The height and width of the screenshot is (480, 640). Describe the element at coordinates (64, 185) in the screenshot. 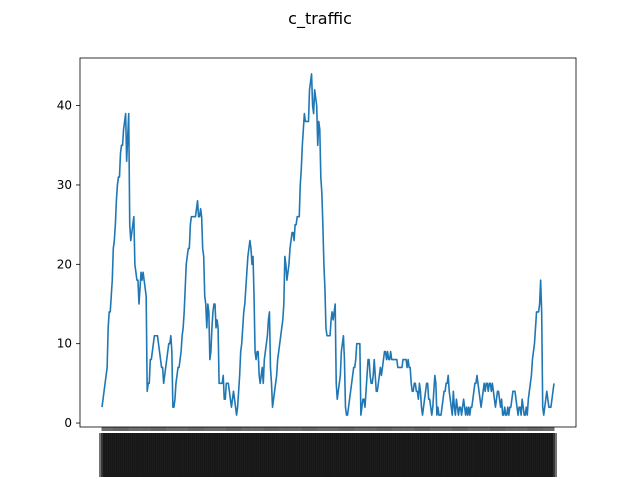

I see `y-tick-label: 30` at that location.